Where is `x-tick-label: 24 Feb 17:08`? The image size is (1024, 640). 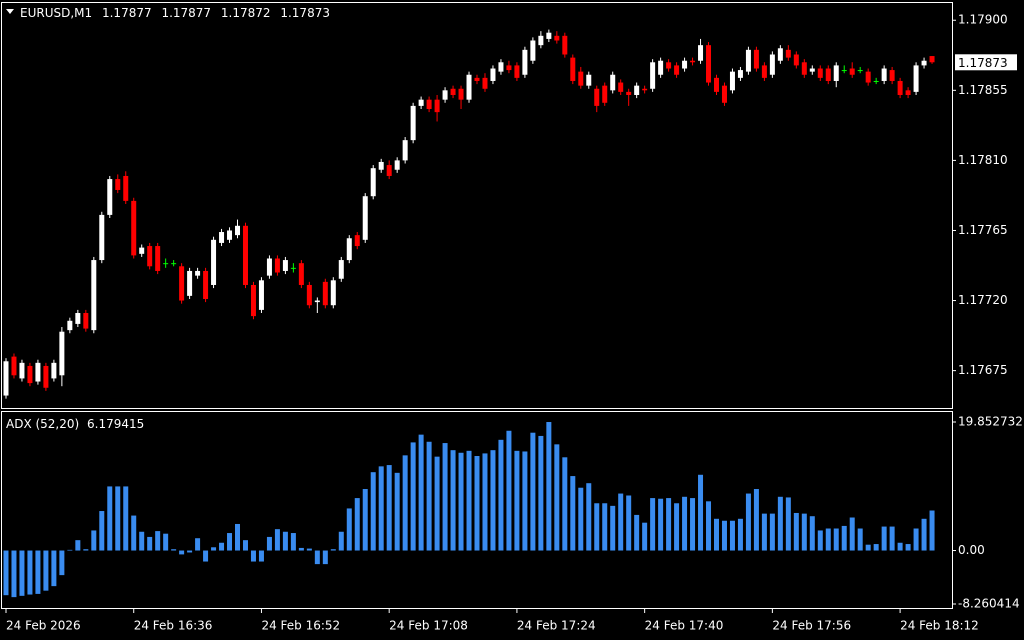 x-tick-label: 24 Feb 17:08 is located at coordinates (428, 626).